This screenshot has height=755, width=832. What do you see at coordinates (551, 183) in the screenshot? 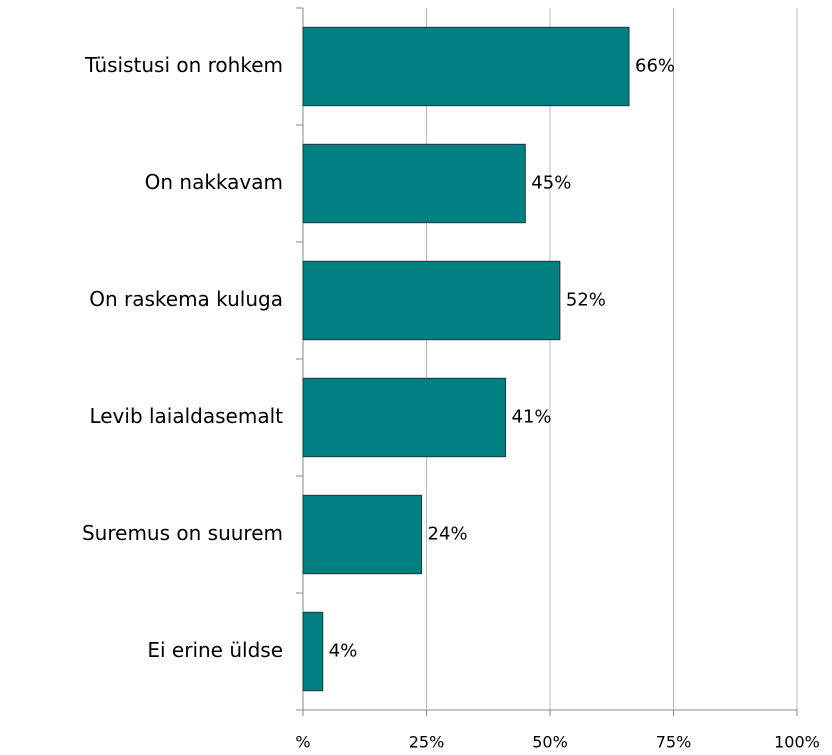
I see `data-label: 45%` at bounding box center [551, 183].